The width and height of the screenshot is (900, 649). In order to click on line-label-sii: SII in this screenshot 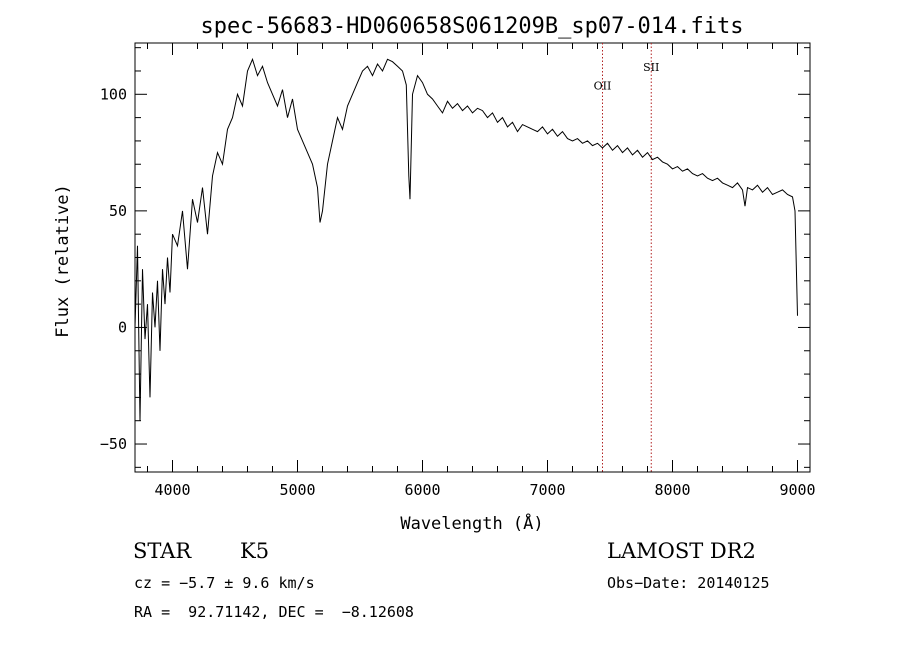, I will do `click(651, 67)`.